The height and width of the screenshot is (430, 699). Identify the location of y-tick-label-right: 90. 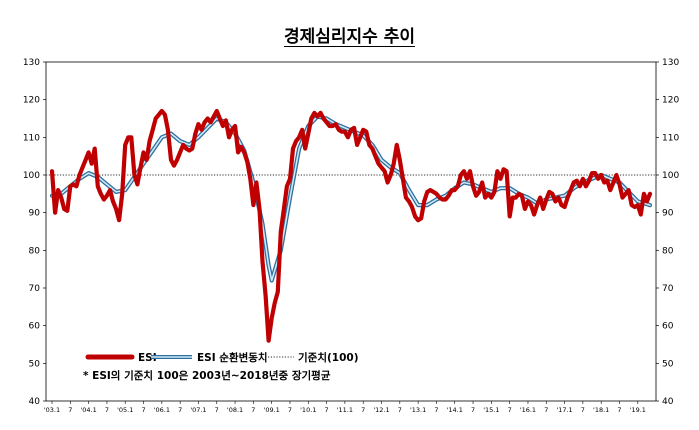
(668, 214).